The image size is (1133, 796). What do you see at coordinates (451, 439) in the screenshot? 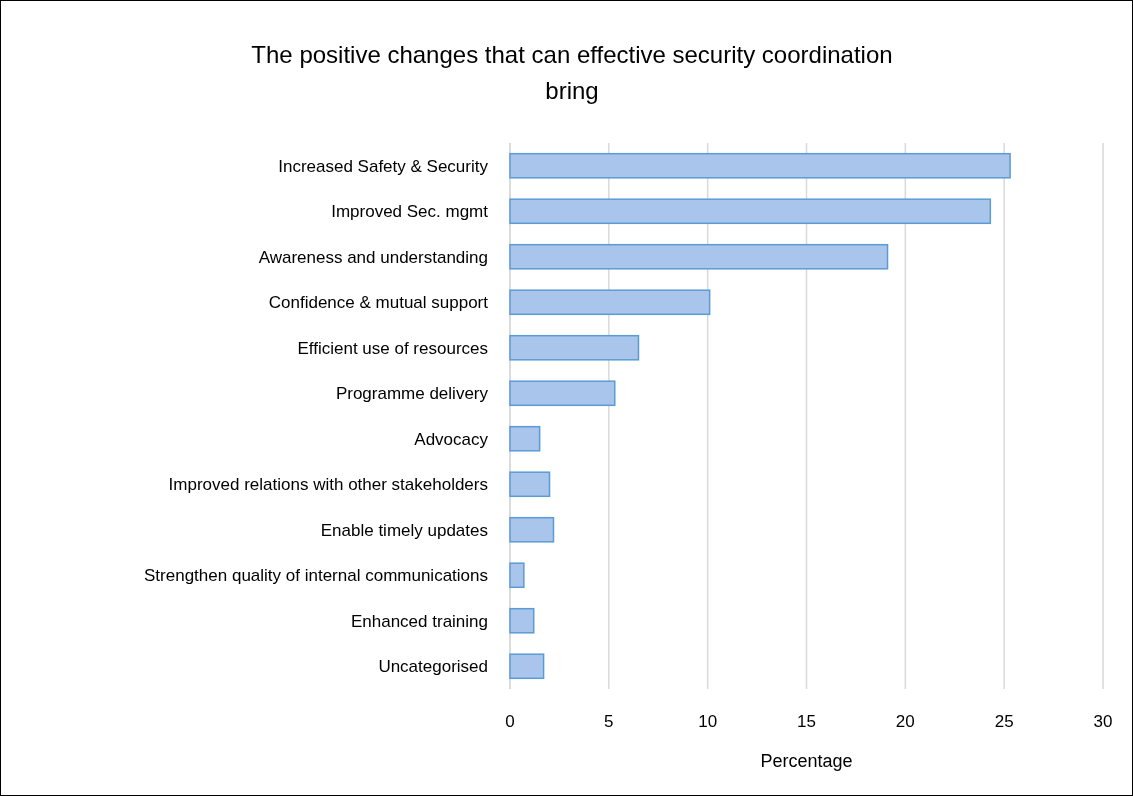
I see `y-tick-label: Advocacy` at bounding box center [451, 439].